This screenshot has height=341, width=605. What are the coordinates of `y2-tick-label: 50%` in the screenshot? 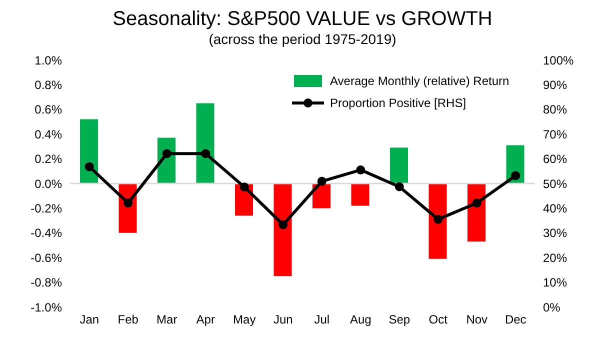 It's located at (555, 183).